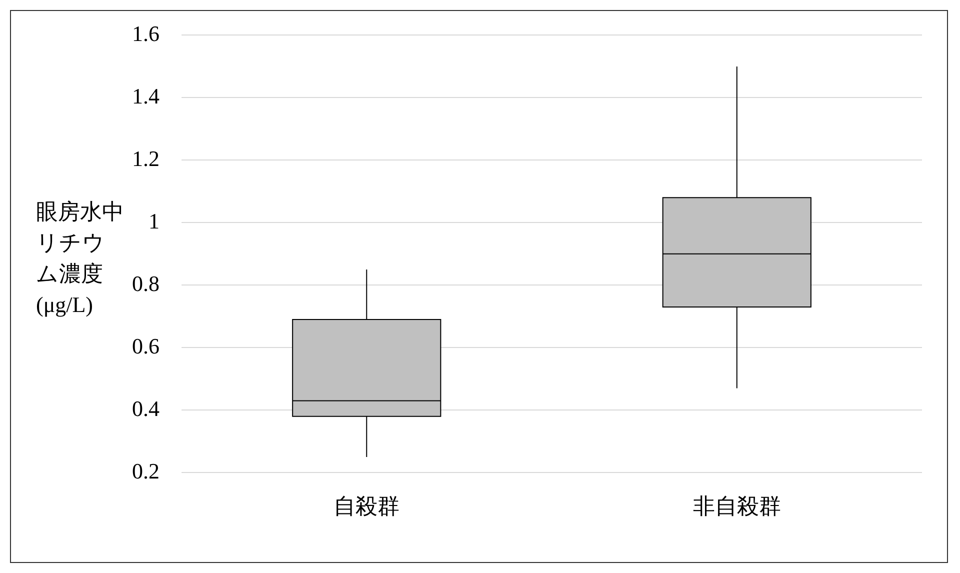 This screenshot has width=960, height=573. I want to click on y-tick-label: 0.2, so click(146, 471).